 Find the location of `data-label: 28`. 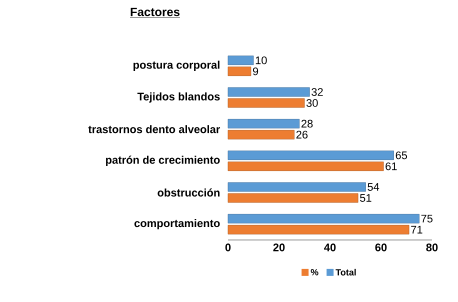

data-label: 28 is located at coordinates (307, 124).